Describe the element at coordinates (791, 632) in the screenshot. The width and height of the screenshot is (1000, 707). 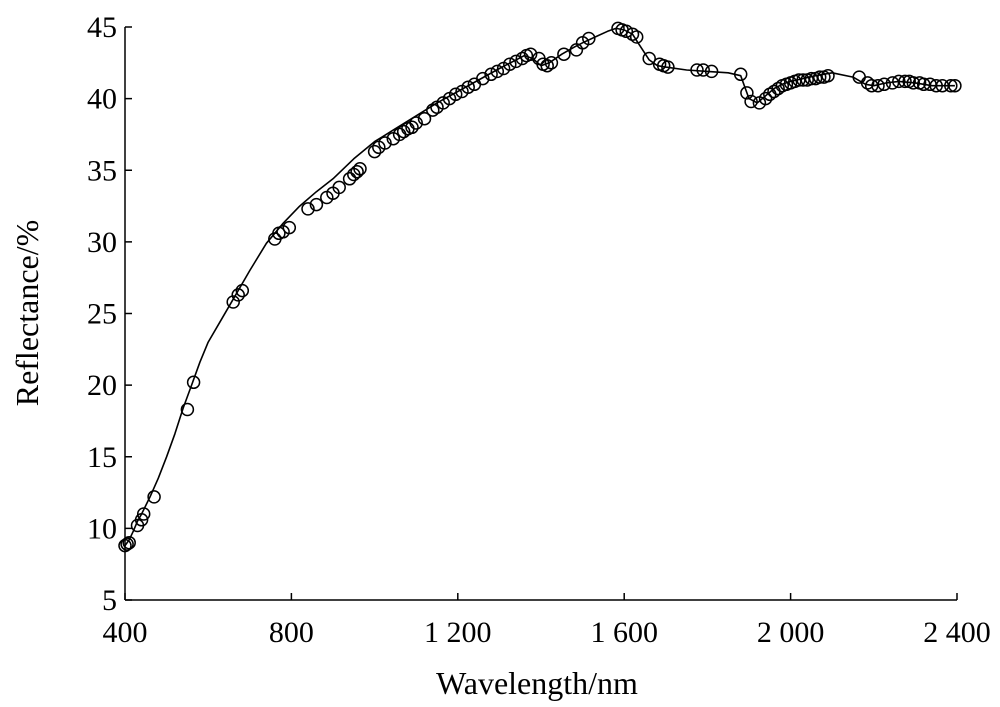
I see `x-tick-label: 2 000` at that location.